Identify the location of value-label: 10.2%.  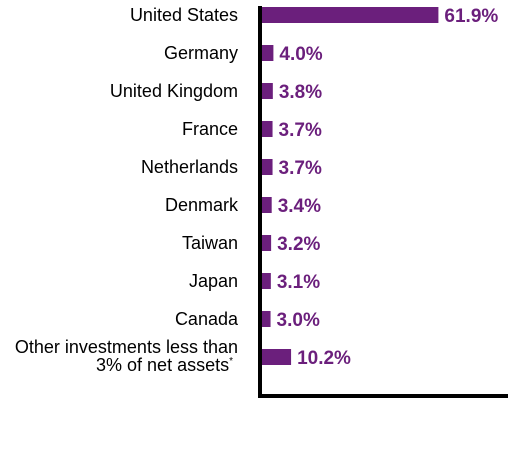
(324, 358).